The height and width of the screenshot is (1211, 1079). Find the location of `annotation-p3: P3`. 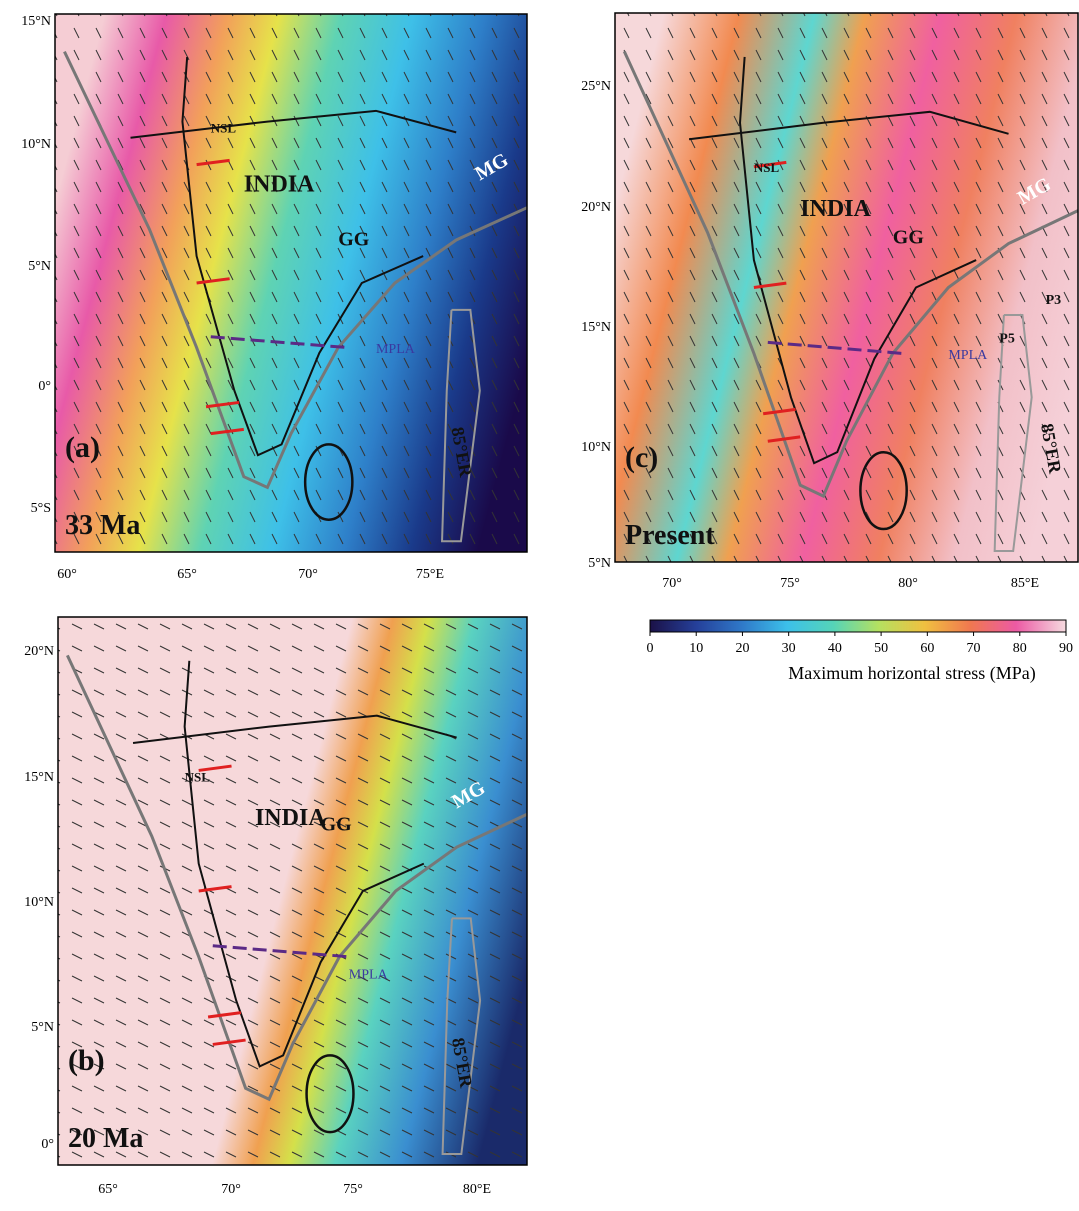

annotation-p3: P3 is located at coordinates (1054, 300).